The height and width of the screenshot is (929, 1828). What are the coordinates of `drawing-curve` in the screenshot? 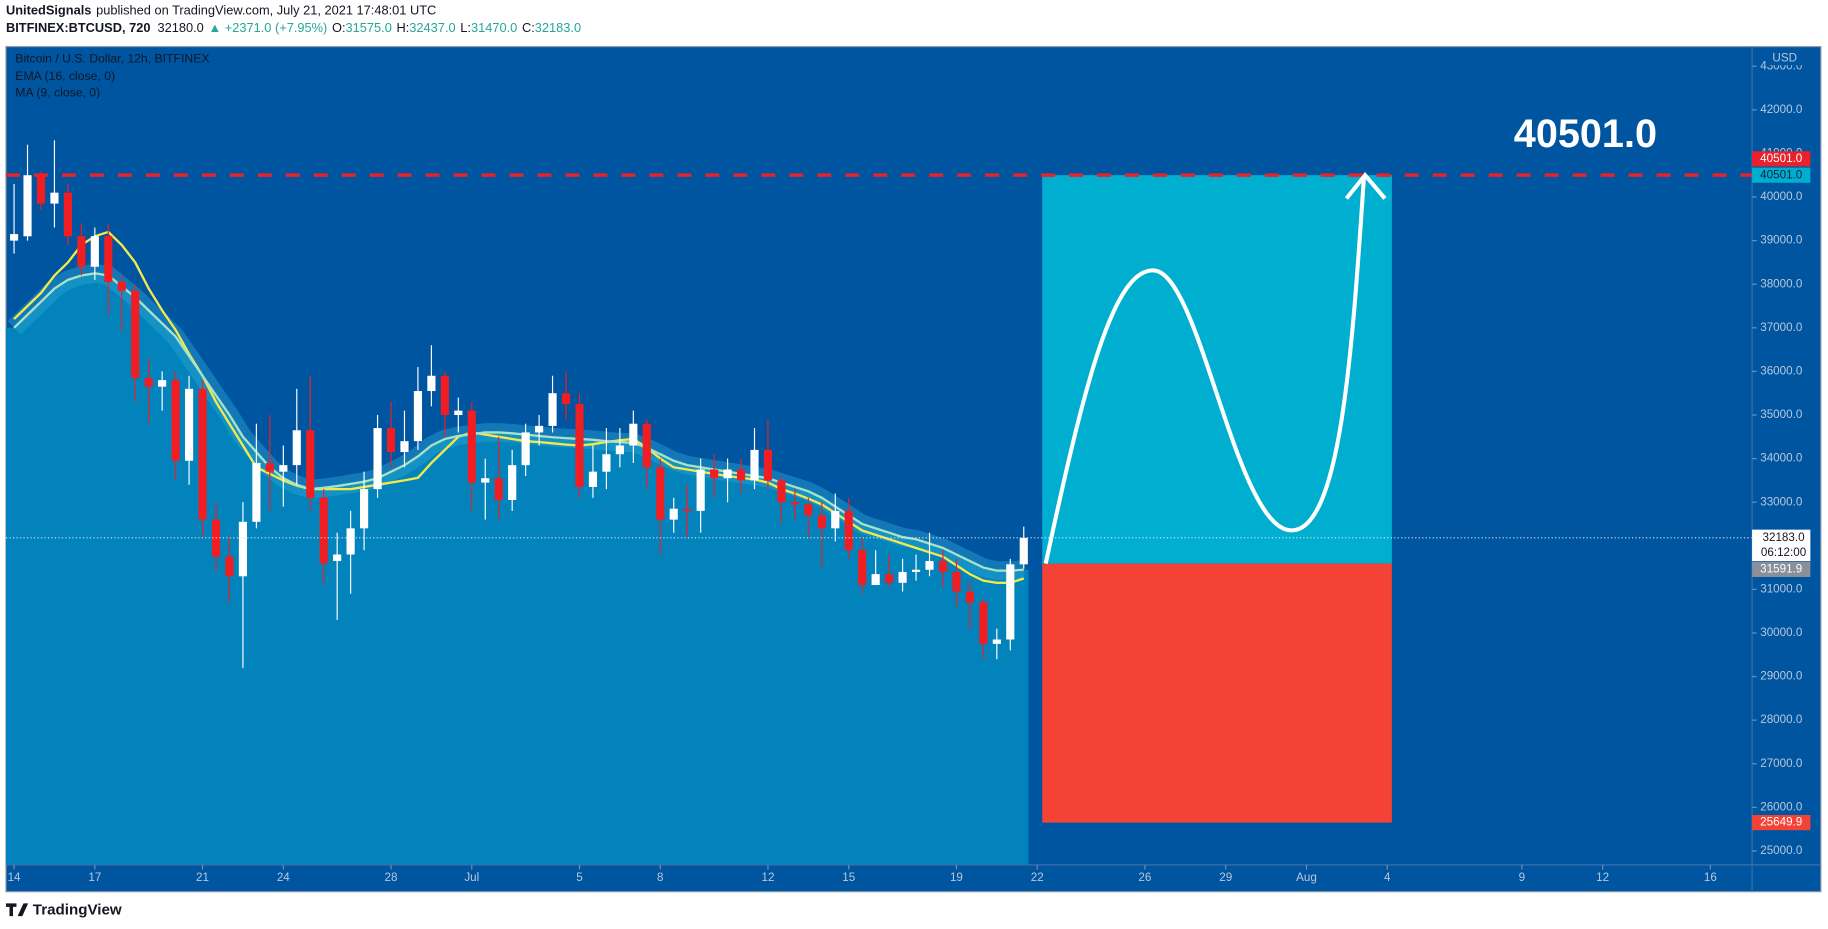 It's located at (1204, 370).